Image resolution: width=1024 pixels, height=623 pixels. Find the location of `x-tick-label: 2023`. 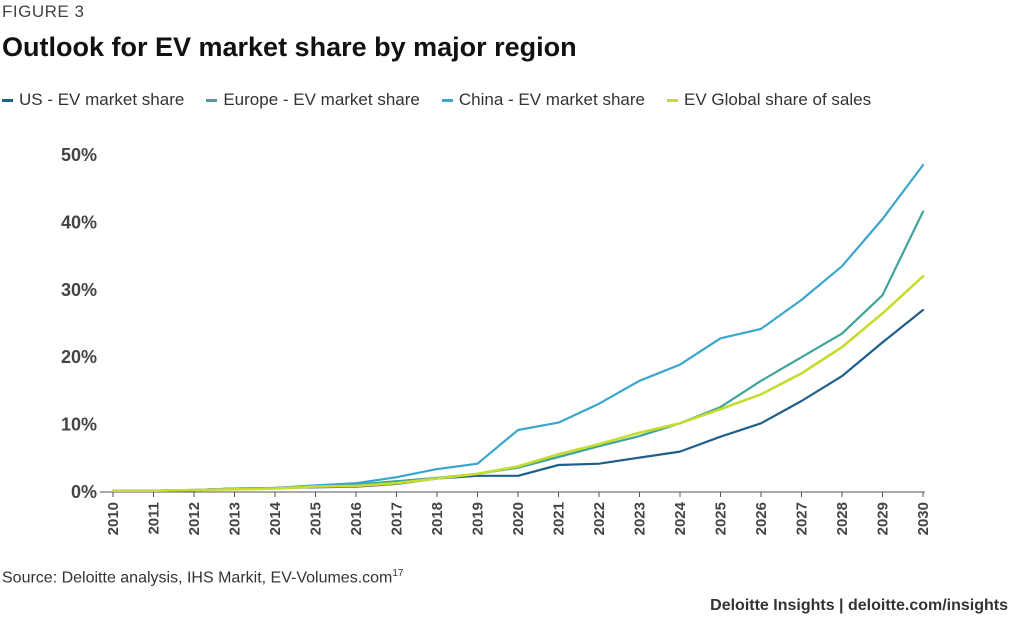

x-tick-label: 2023 is located at coordinates (640, 518).